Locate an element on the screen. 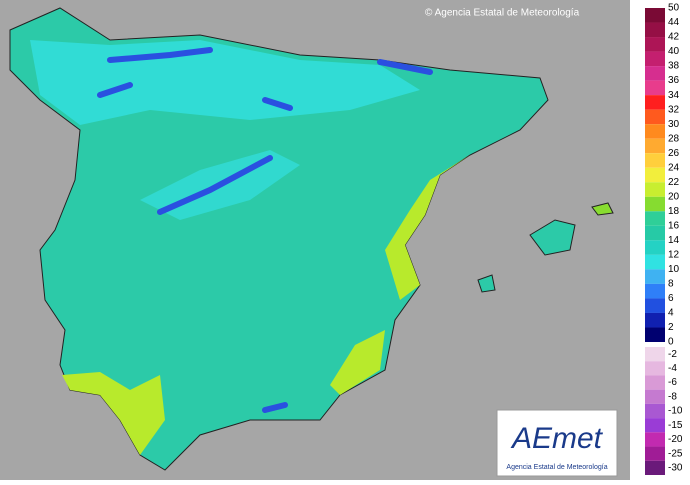  legend-label: 26 is located at coordinates (674, 153).